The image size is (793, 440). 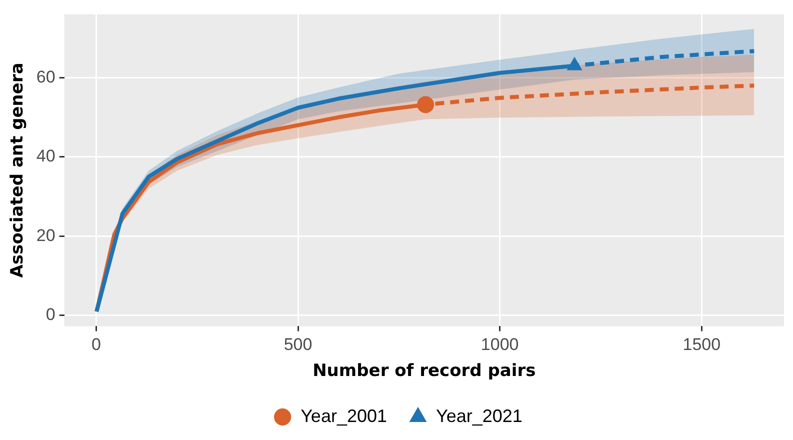 What do you see at coordinates (96, 344) in the screenshot?
I see `x-tick-label: 0` at bounding box center [96, 344].